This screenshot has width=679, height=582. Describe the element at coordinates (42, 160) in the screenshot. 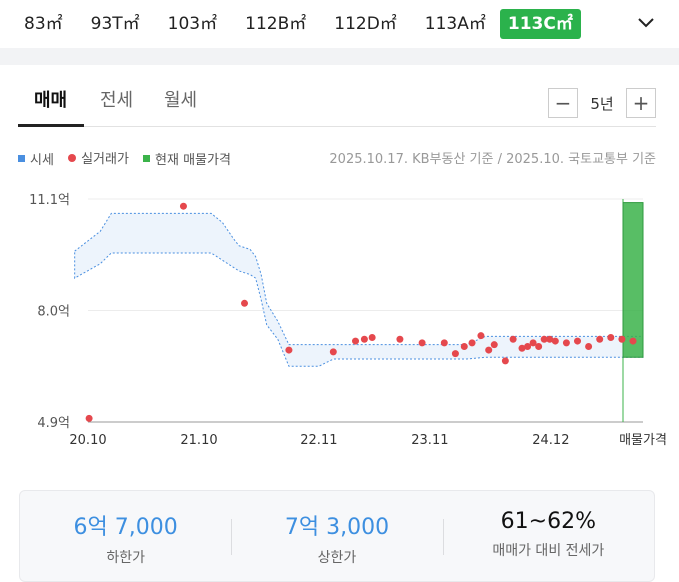

I see `legend-price-label: 시세` at that location.